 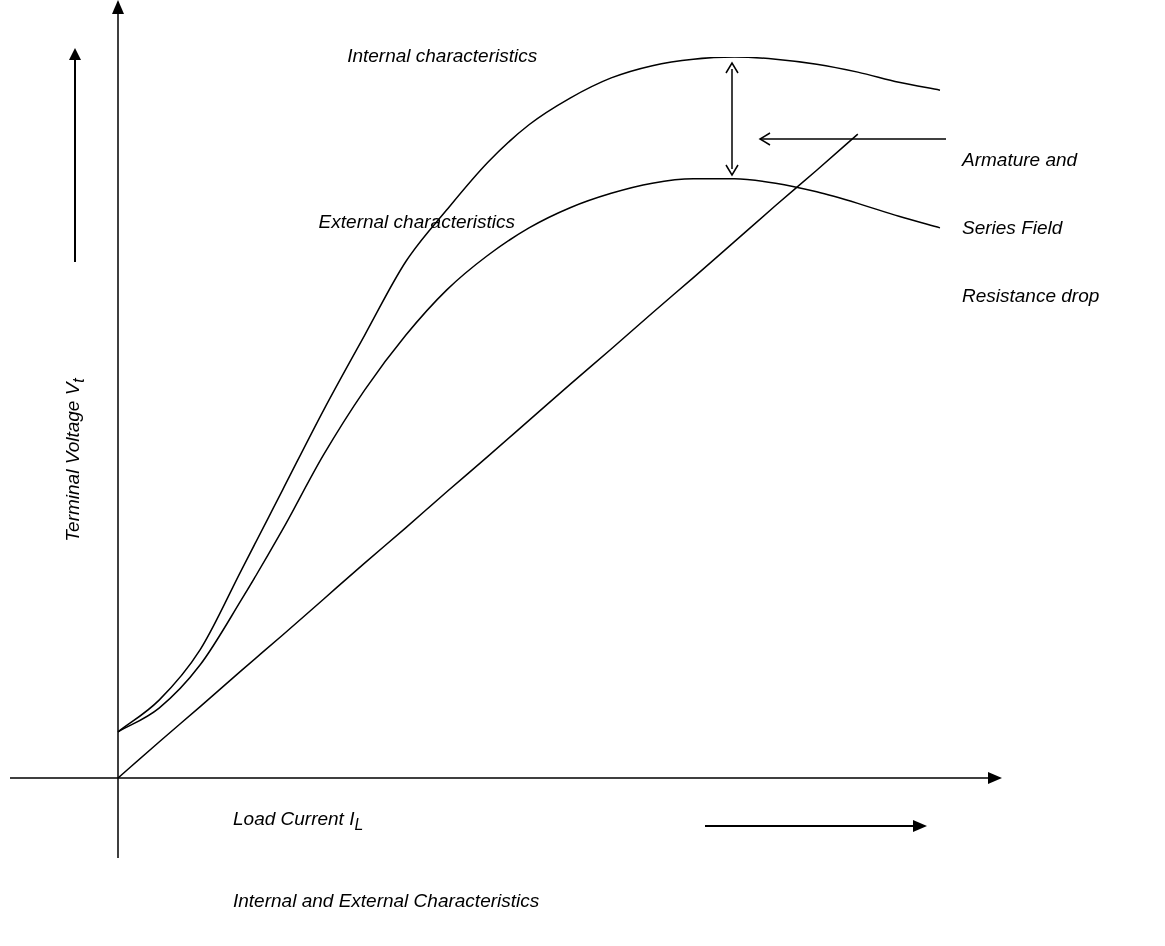 What do you see at coordinates (1031, 227) in the screenshot?
I see `text: Armature and Series Field Resistance drop` at bounding box center [1031, 227].